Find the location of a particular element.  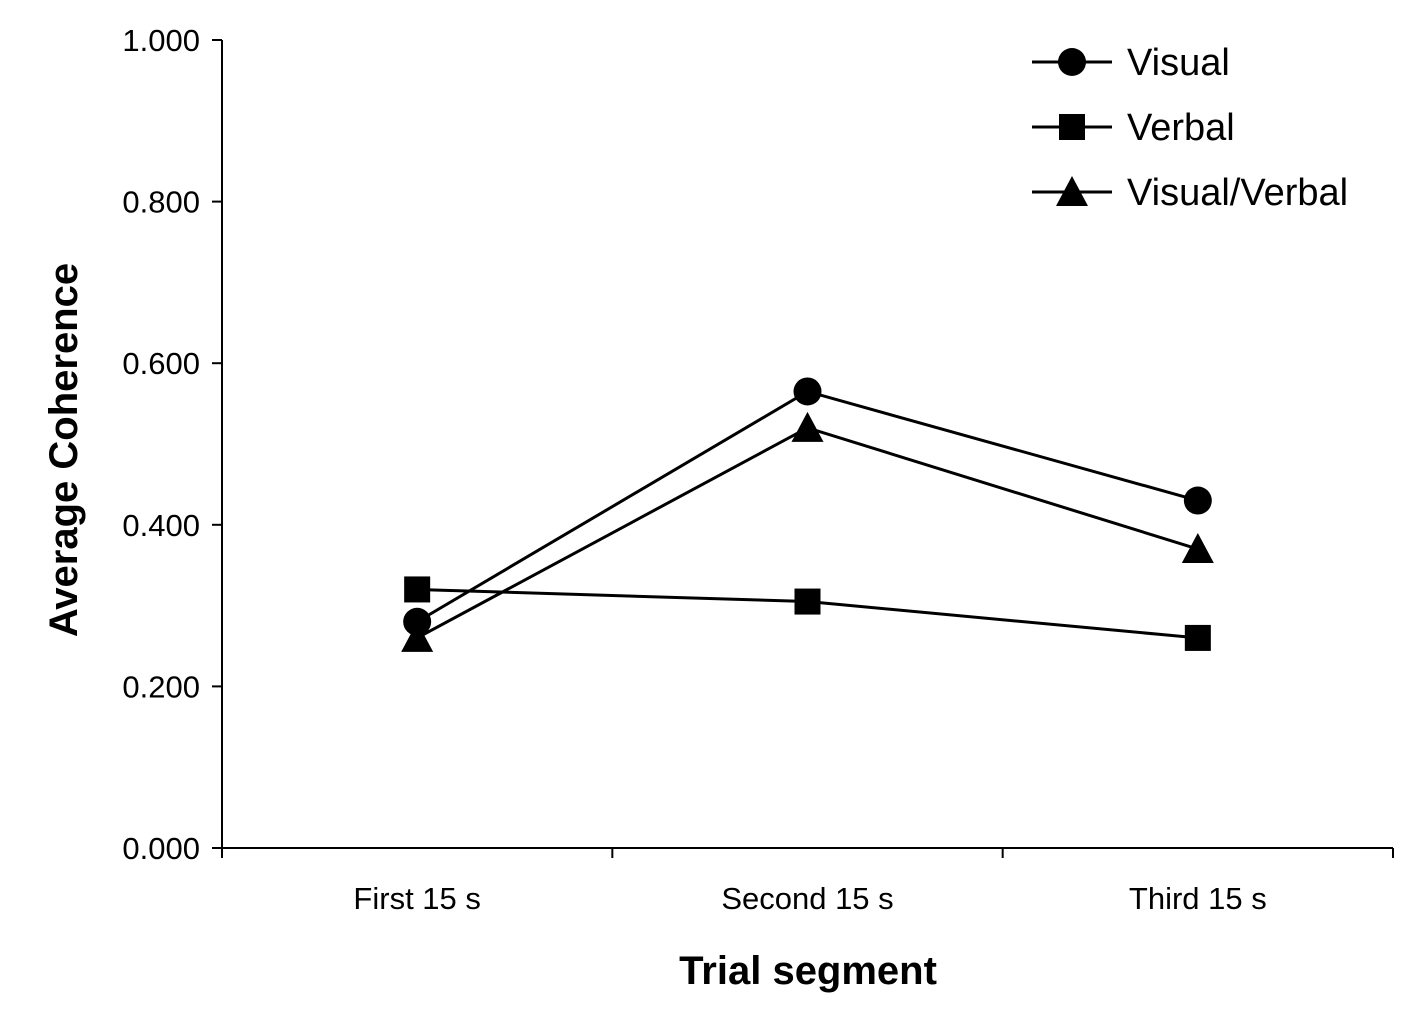

series-verbal is located at coordinates (807, 613).